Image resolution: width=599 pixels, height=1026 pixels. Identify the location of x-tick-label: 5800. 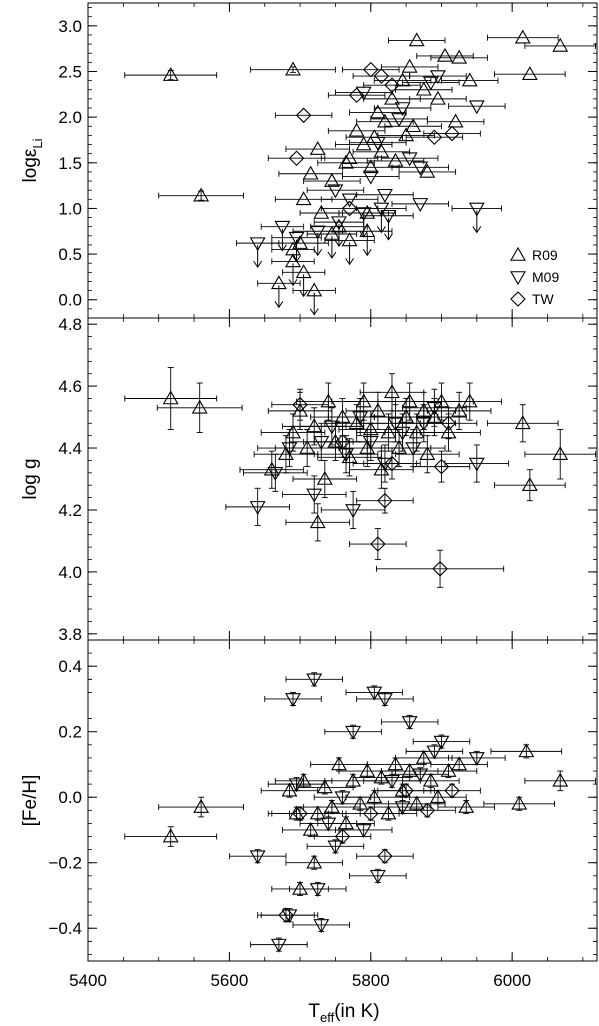
(371, 980).